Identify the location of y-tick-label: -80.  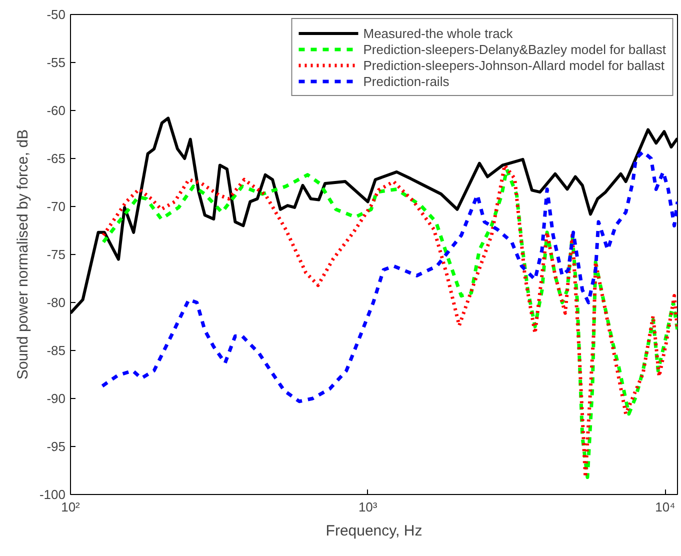
(56, 302).